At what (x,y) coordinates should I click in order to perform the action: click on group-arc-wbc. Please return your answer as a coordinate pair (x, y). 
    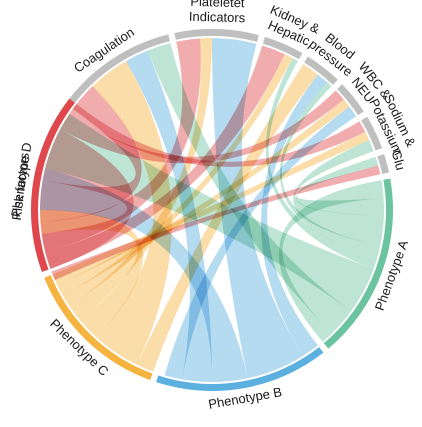
    Looking at the image, I should click on (350, 100).